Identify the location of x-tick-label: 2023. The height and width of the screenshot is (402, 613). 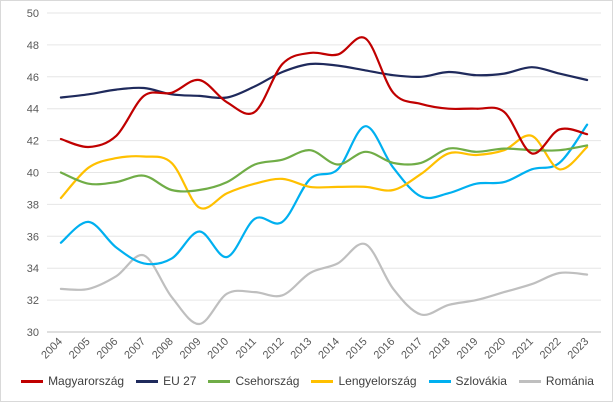
(579, 349).